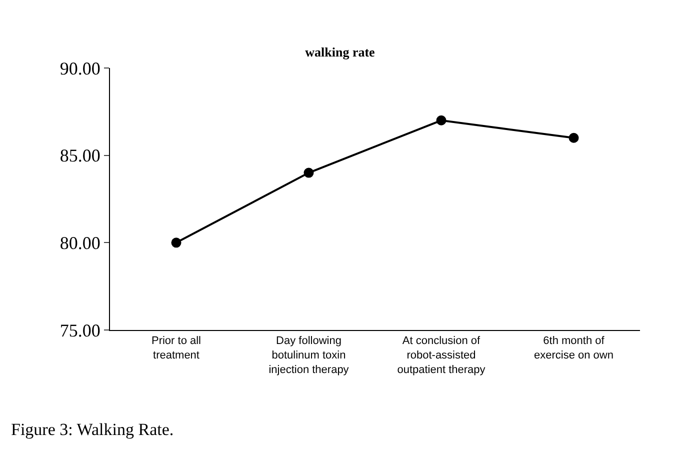 This screenshot has width=680, height=474. Describe the element at coordinates (309, 355) in the screenshot. I see `x-tick-label: Day following botulinum toxin injection therapy` at that location.